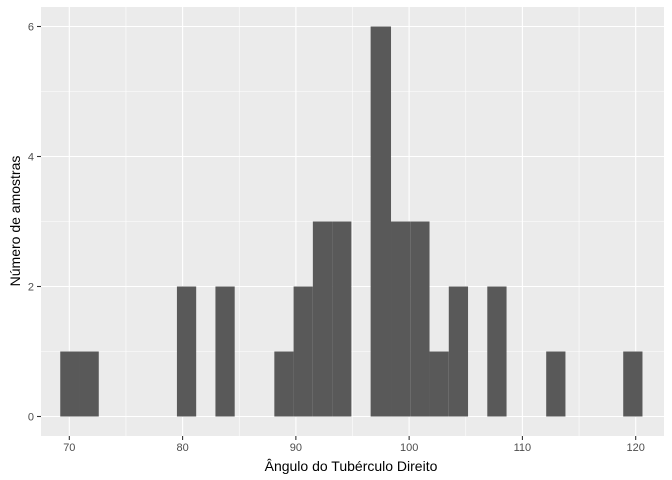  I want to click on x-axis-title: Ângulo do Tubérculo Direito, so click(351, 466).